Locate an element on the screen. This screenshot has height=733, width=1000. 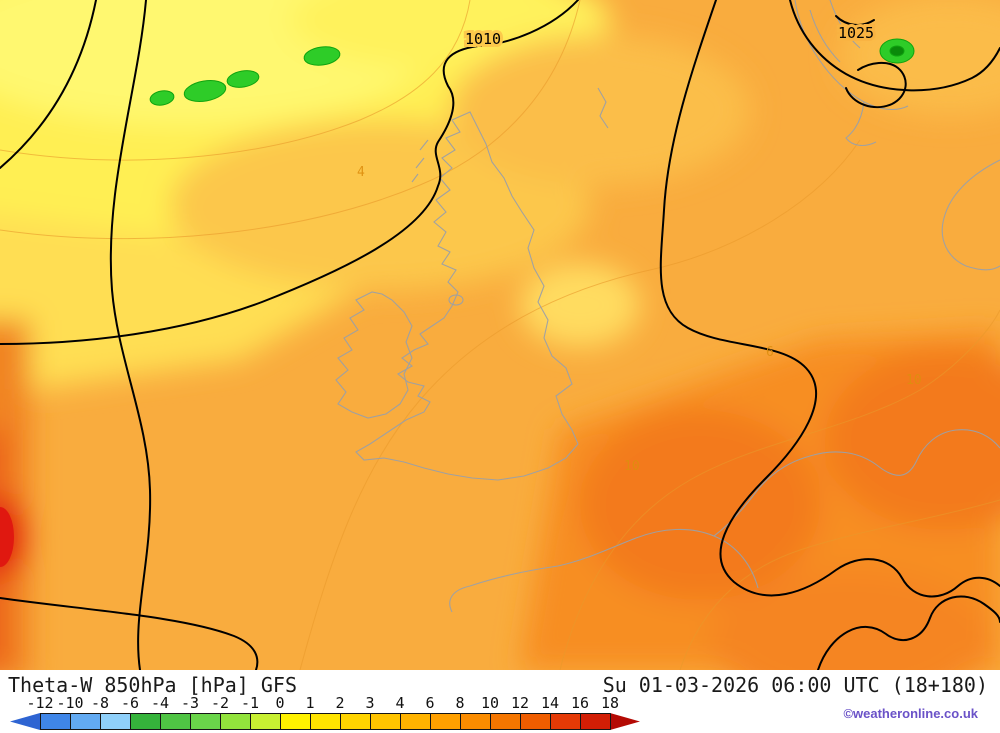
colorbar-tick-label: -12 is located at coordinates (40, 703).